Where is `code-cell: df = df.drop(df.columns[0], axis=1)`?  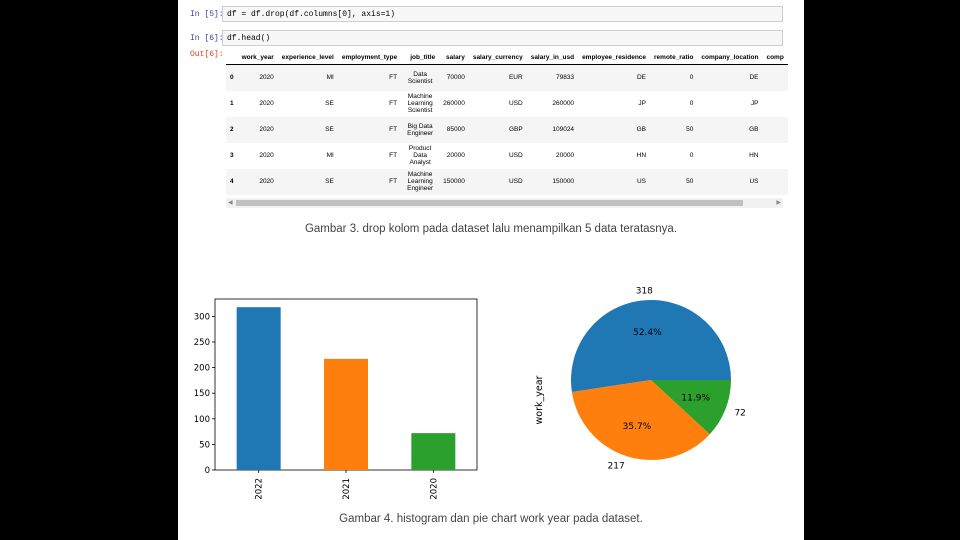
code-cell: df = df.drop(df.columns[0], axis=1) is located at coordinates (502, 14).